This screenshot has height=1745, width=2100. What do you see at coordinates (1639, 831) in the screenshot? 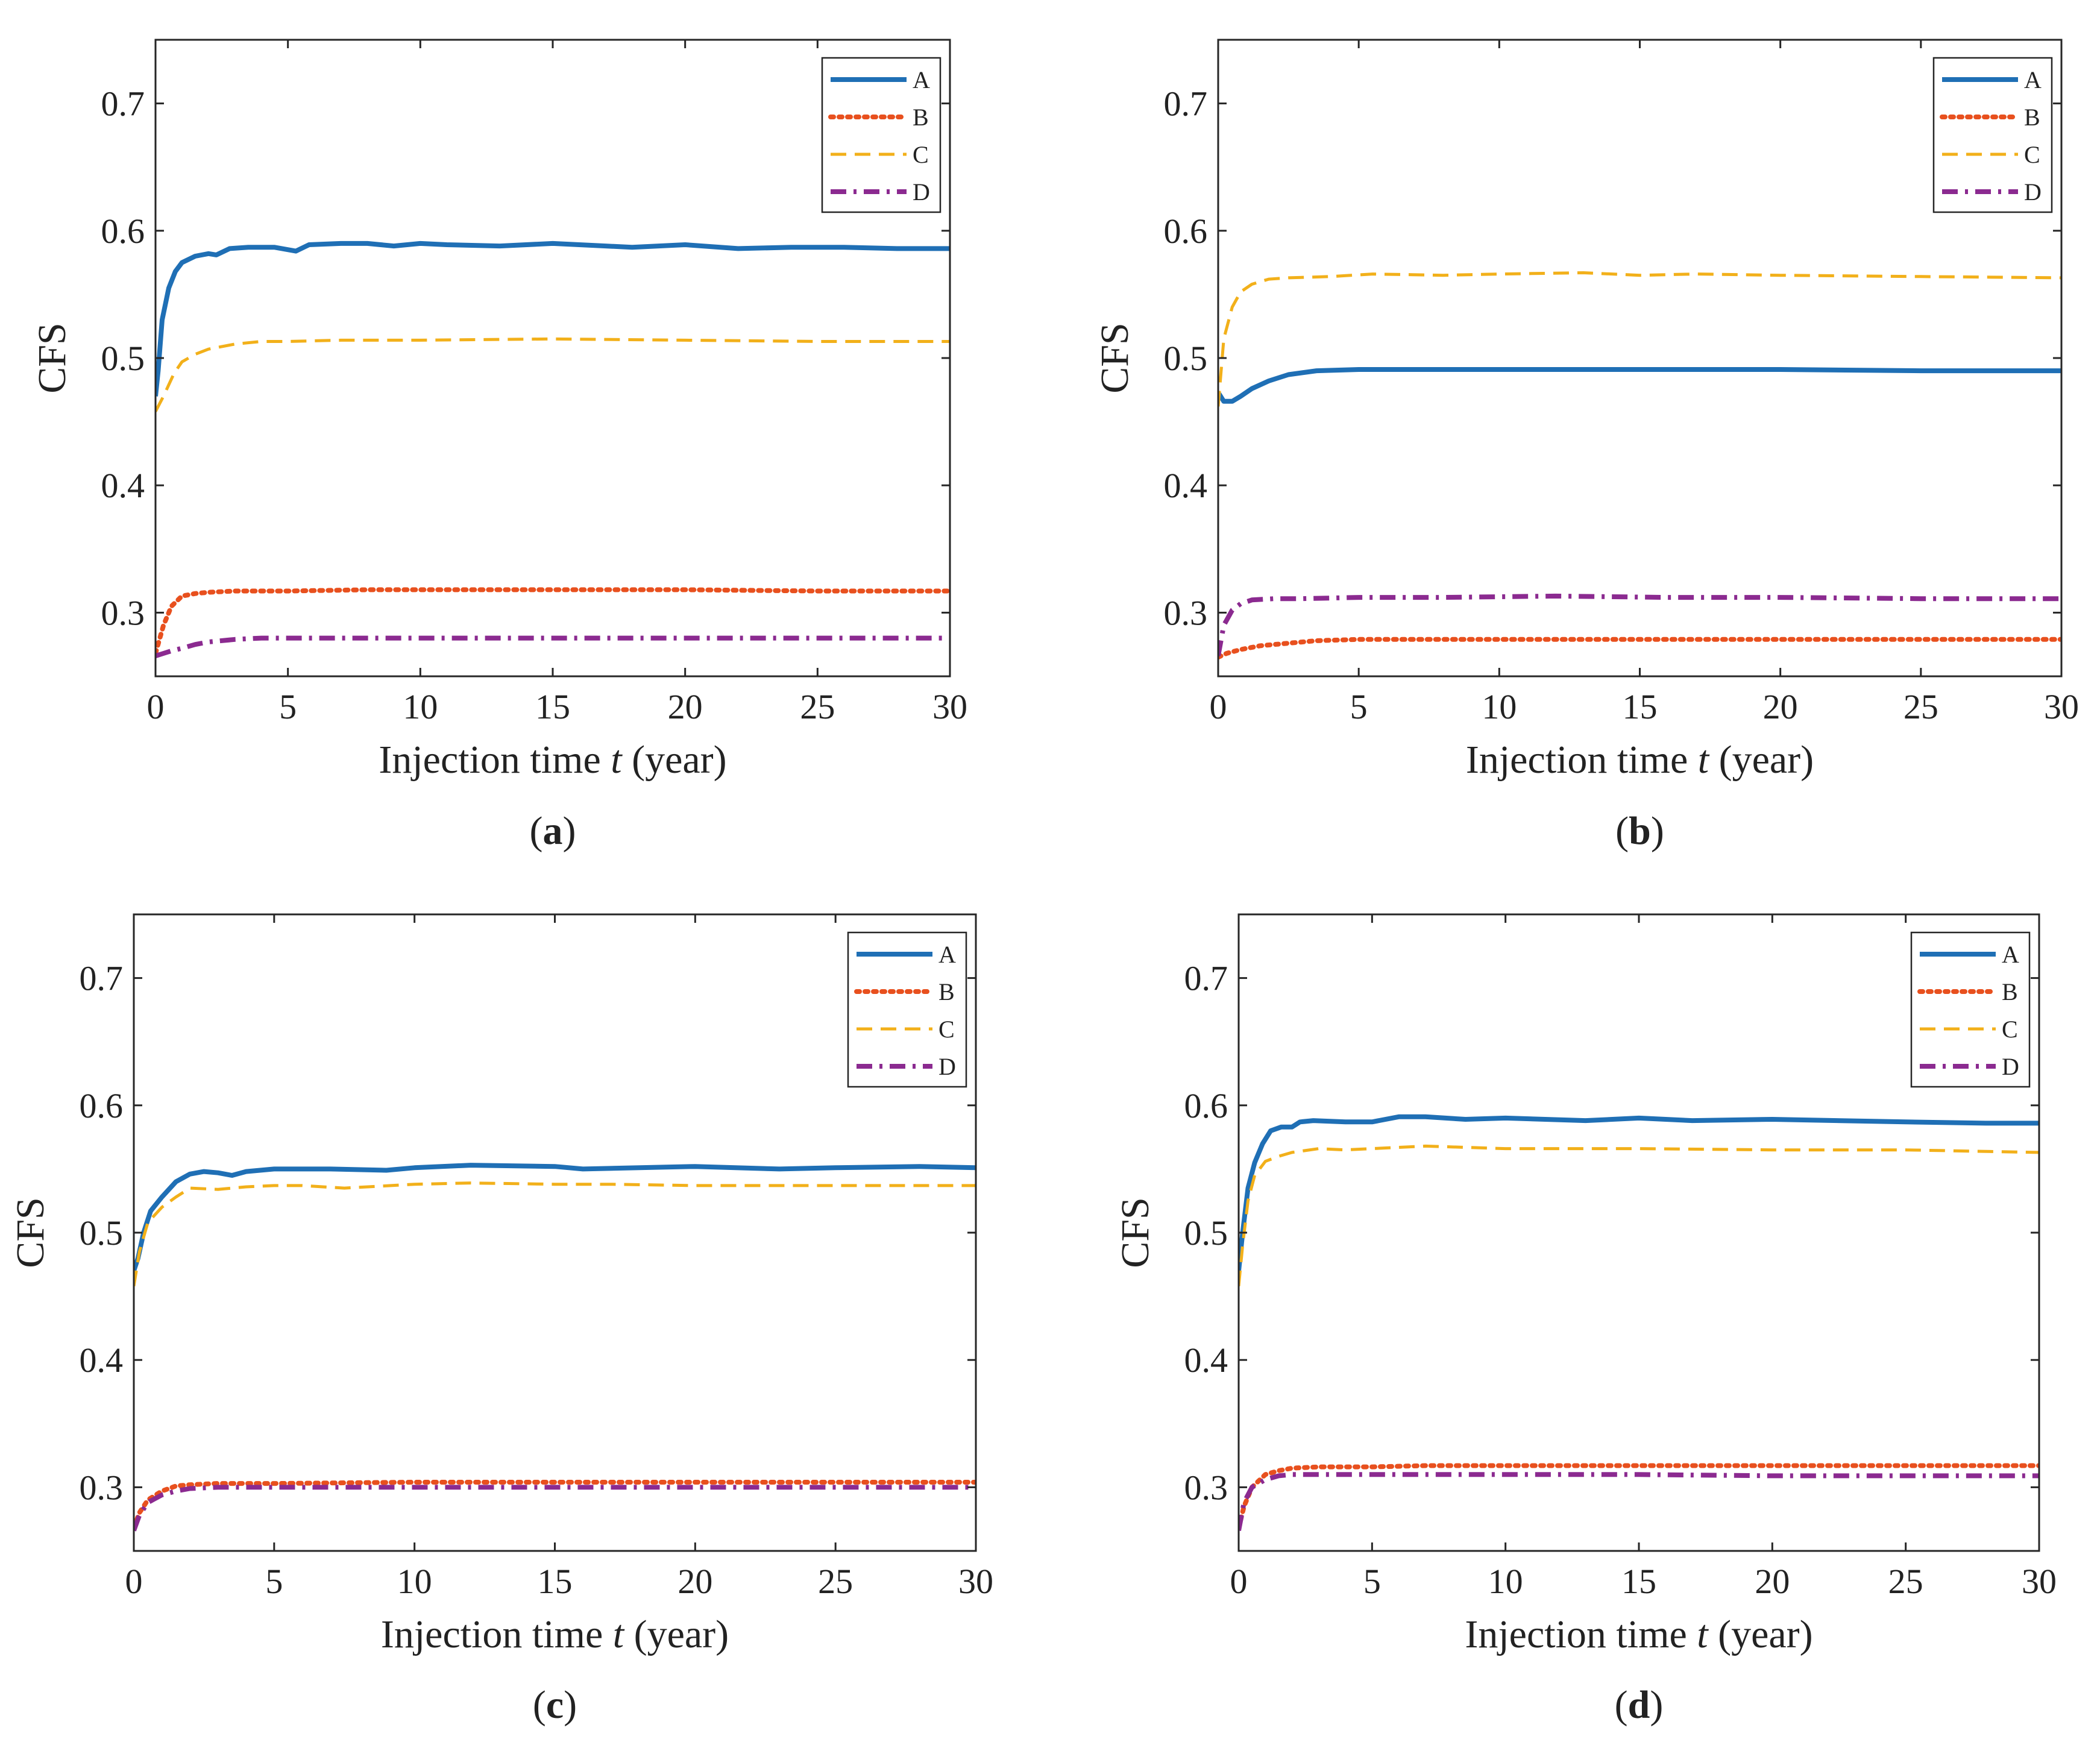
I see `panel-label: (b)` at bounding box center [1639, 831].